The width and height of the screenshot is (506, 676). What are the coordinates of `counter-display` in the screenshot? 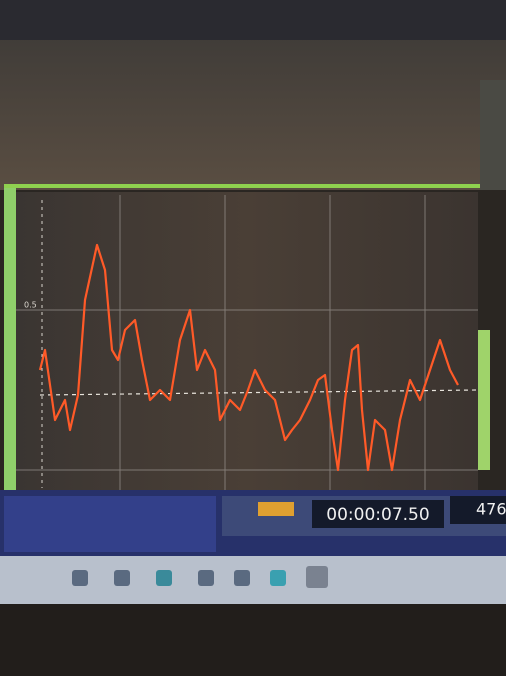 It's located at (478, 510).